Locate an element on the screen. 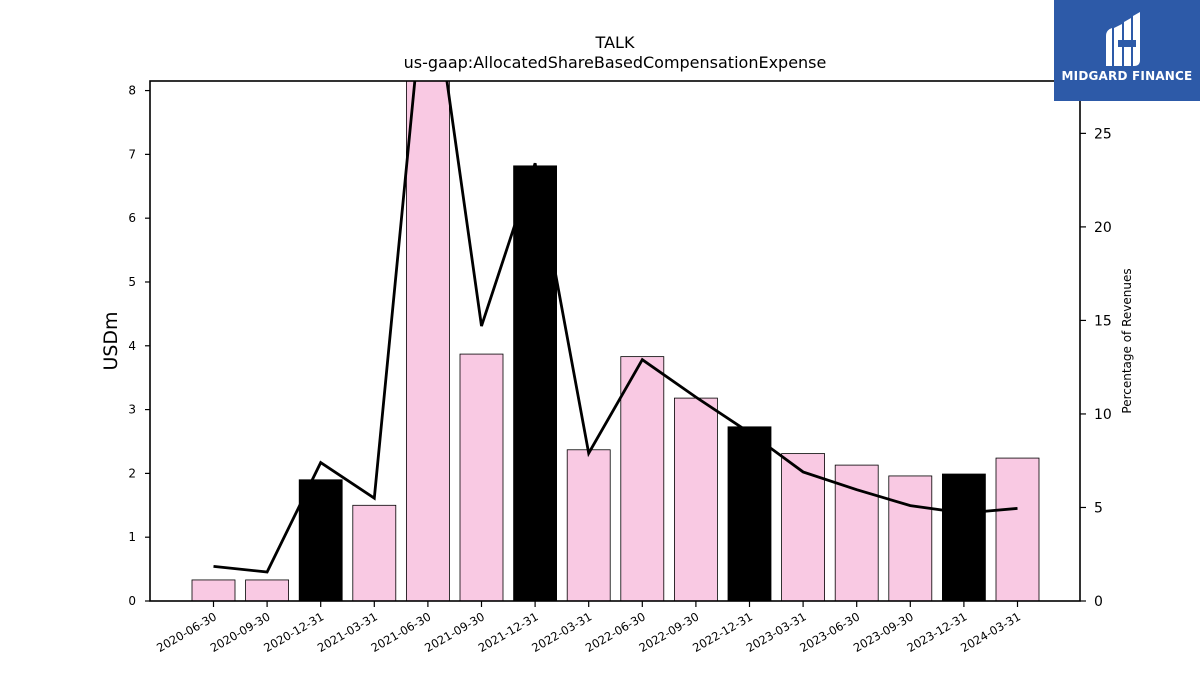 Image resolution: width=1200 pixels, height=675 pixels. x-tick-label: 2022-03-31 is located at coordinates (561, 632).